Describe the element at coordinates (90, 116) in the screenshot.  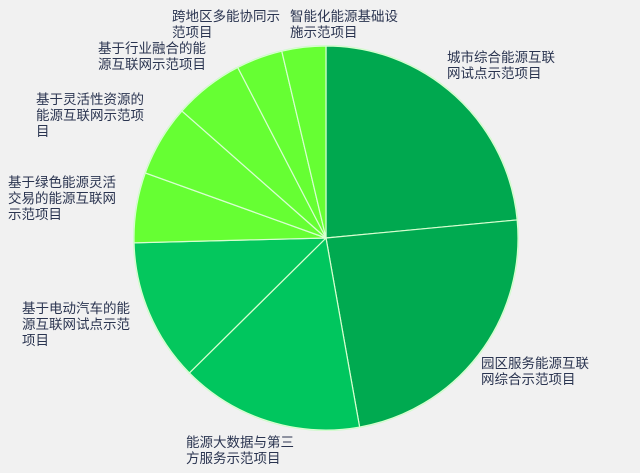
I see `slice-label-flex-resource: 基于灵活性资源的 能源互联网示范项 目` at that location.